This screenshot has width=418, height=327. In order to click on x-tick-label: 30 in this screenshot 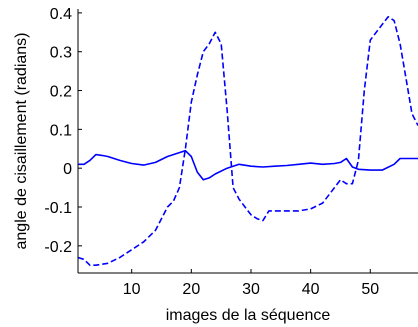, I will do `click(251, 289)`.